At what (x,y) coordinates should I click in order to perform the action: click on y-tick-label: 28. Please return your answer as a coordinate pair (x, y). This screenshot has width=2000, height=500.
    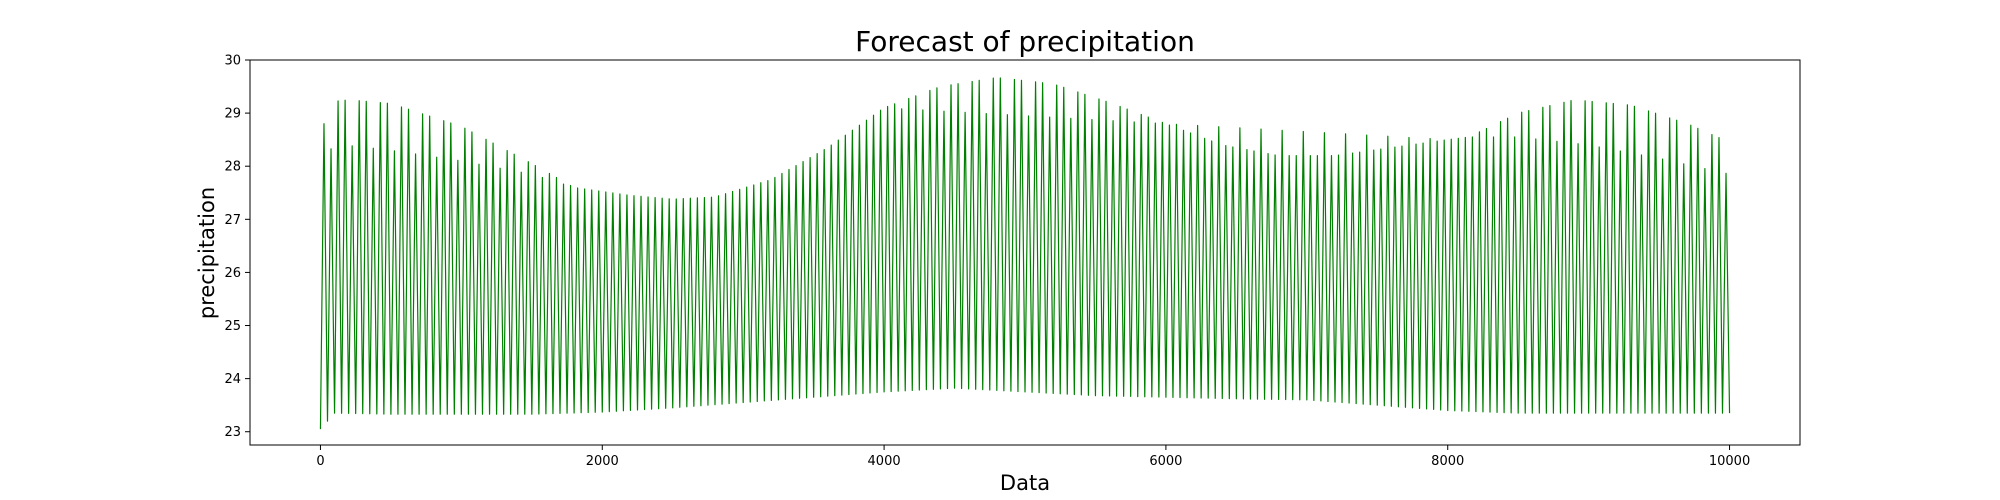
    Looking at the image, I should click on (232, 167).